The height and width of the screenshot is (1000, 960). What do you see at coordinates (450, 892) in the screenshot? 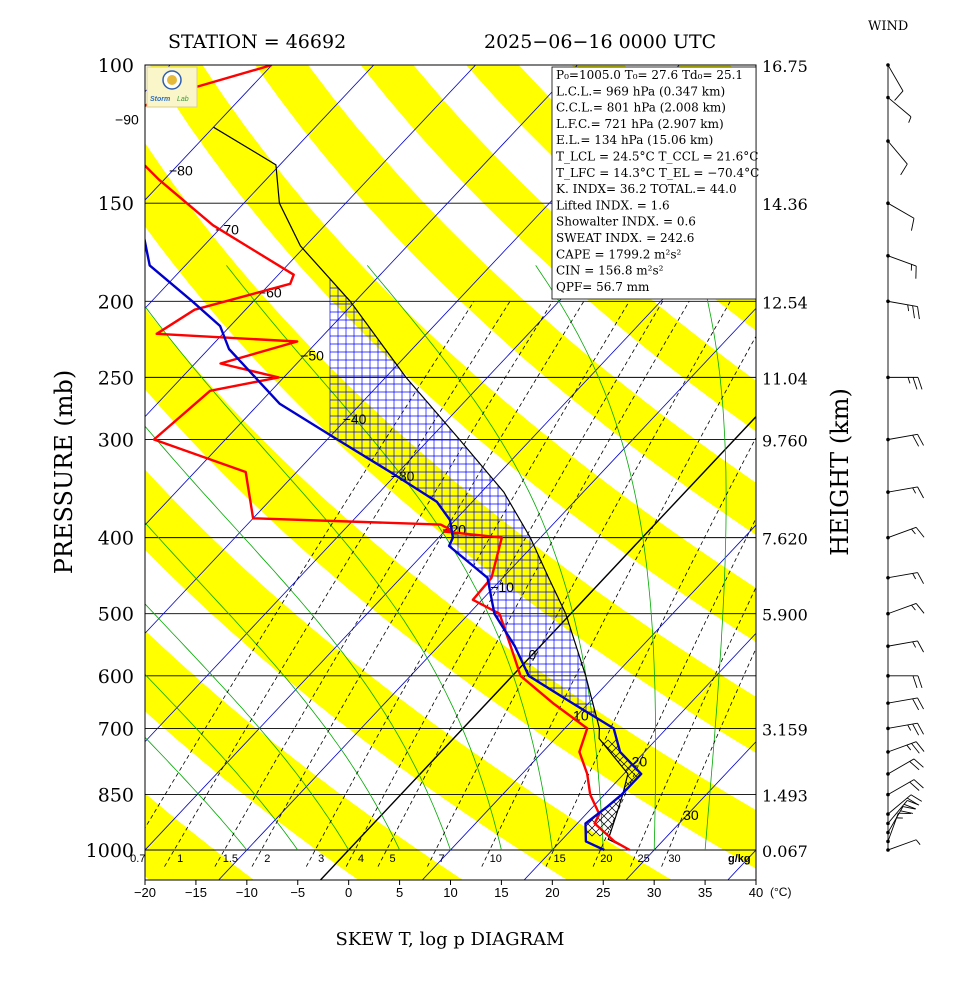
I see `x-tick-label: 10` at bounding box center [450, 892].